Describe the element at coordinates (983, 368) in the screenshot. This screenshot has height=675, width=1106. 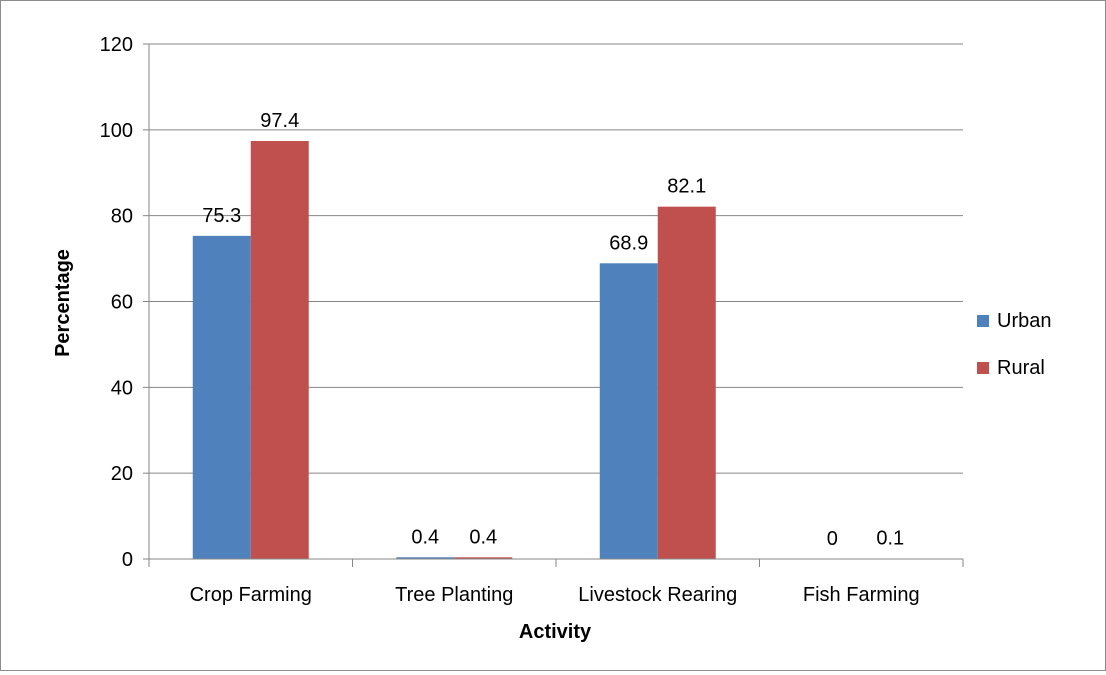
I see `legend-swatch-rural` at that location.